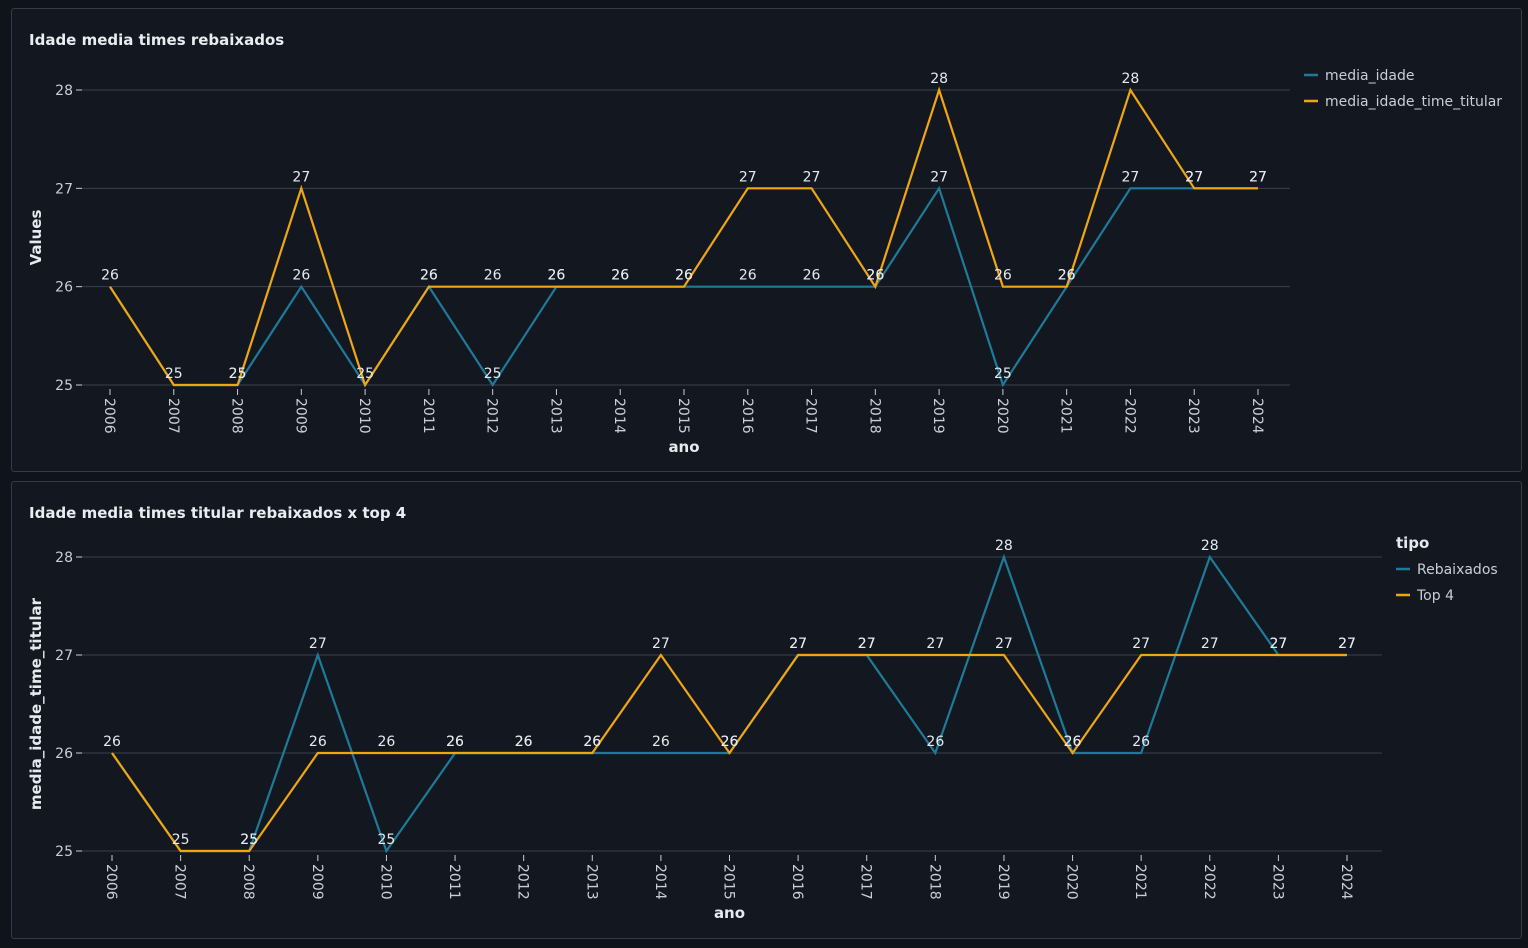 This screenshot has height=948, width=1528. Describe the element at coordinates (36, 703) in the screenshot. I see `y-axis-title: media_idade_time_titular` at that location.